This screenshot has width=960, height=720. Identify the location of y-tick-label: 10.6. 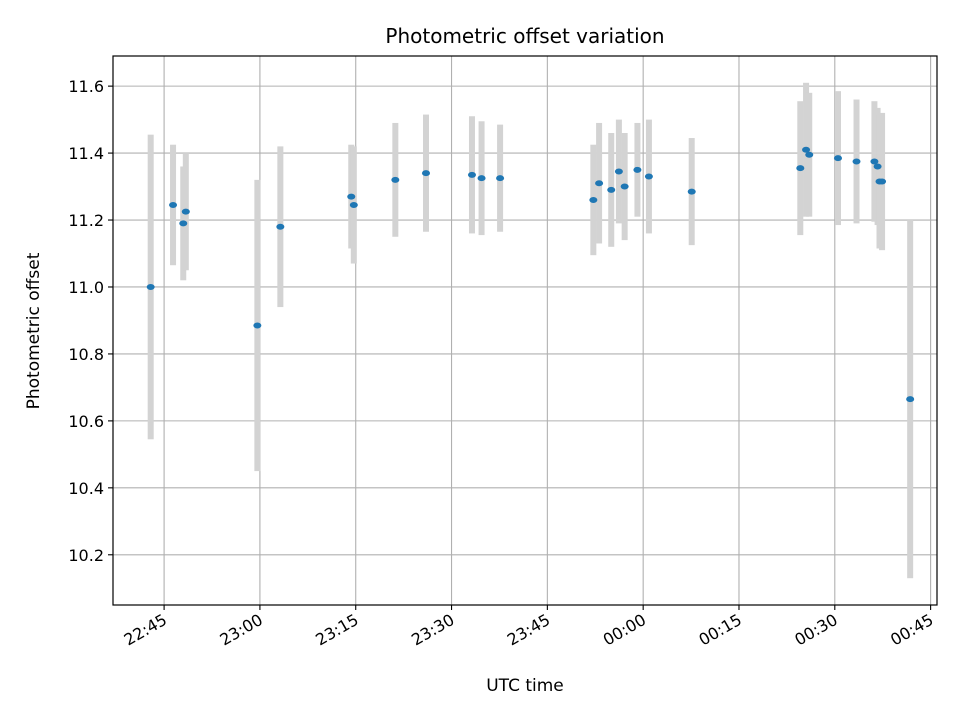
(86, 421).